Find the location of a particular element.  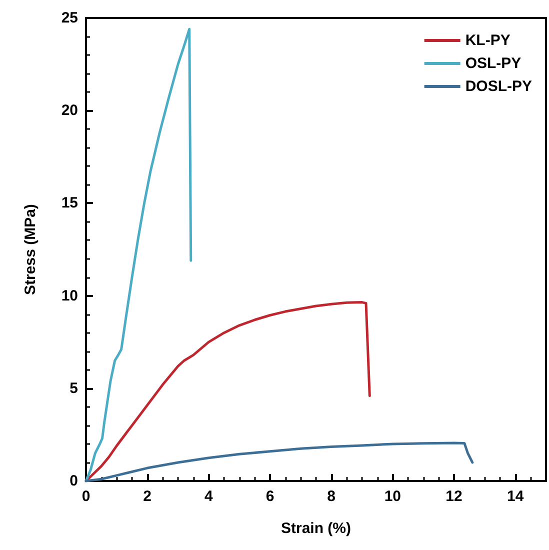

x-tick-label: 12 is located at coordinates (454, 496).